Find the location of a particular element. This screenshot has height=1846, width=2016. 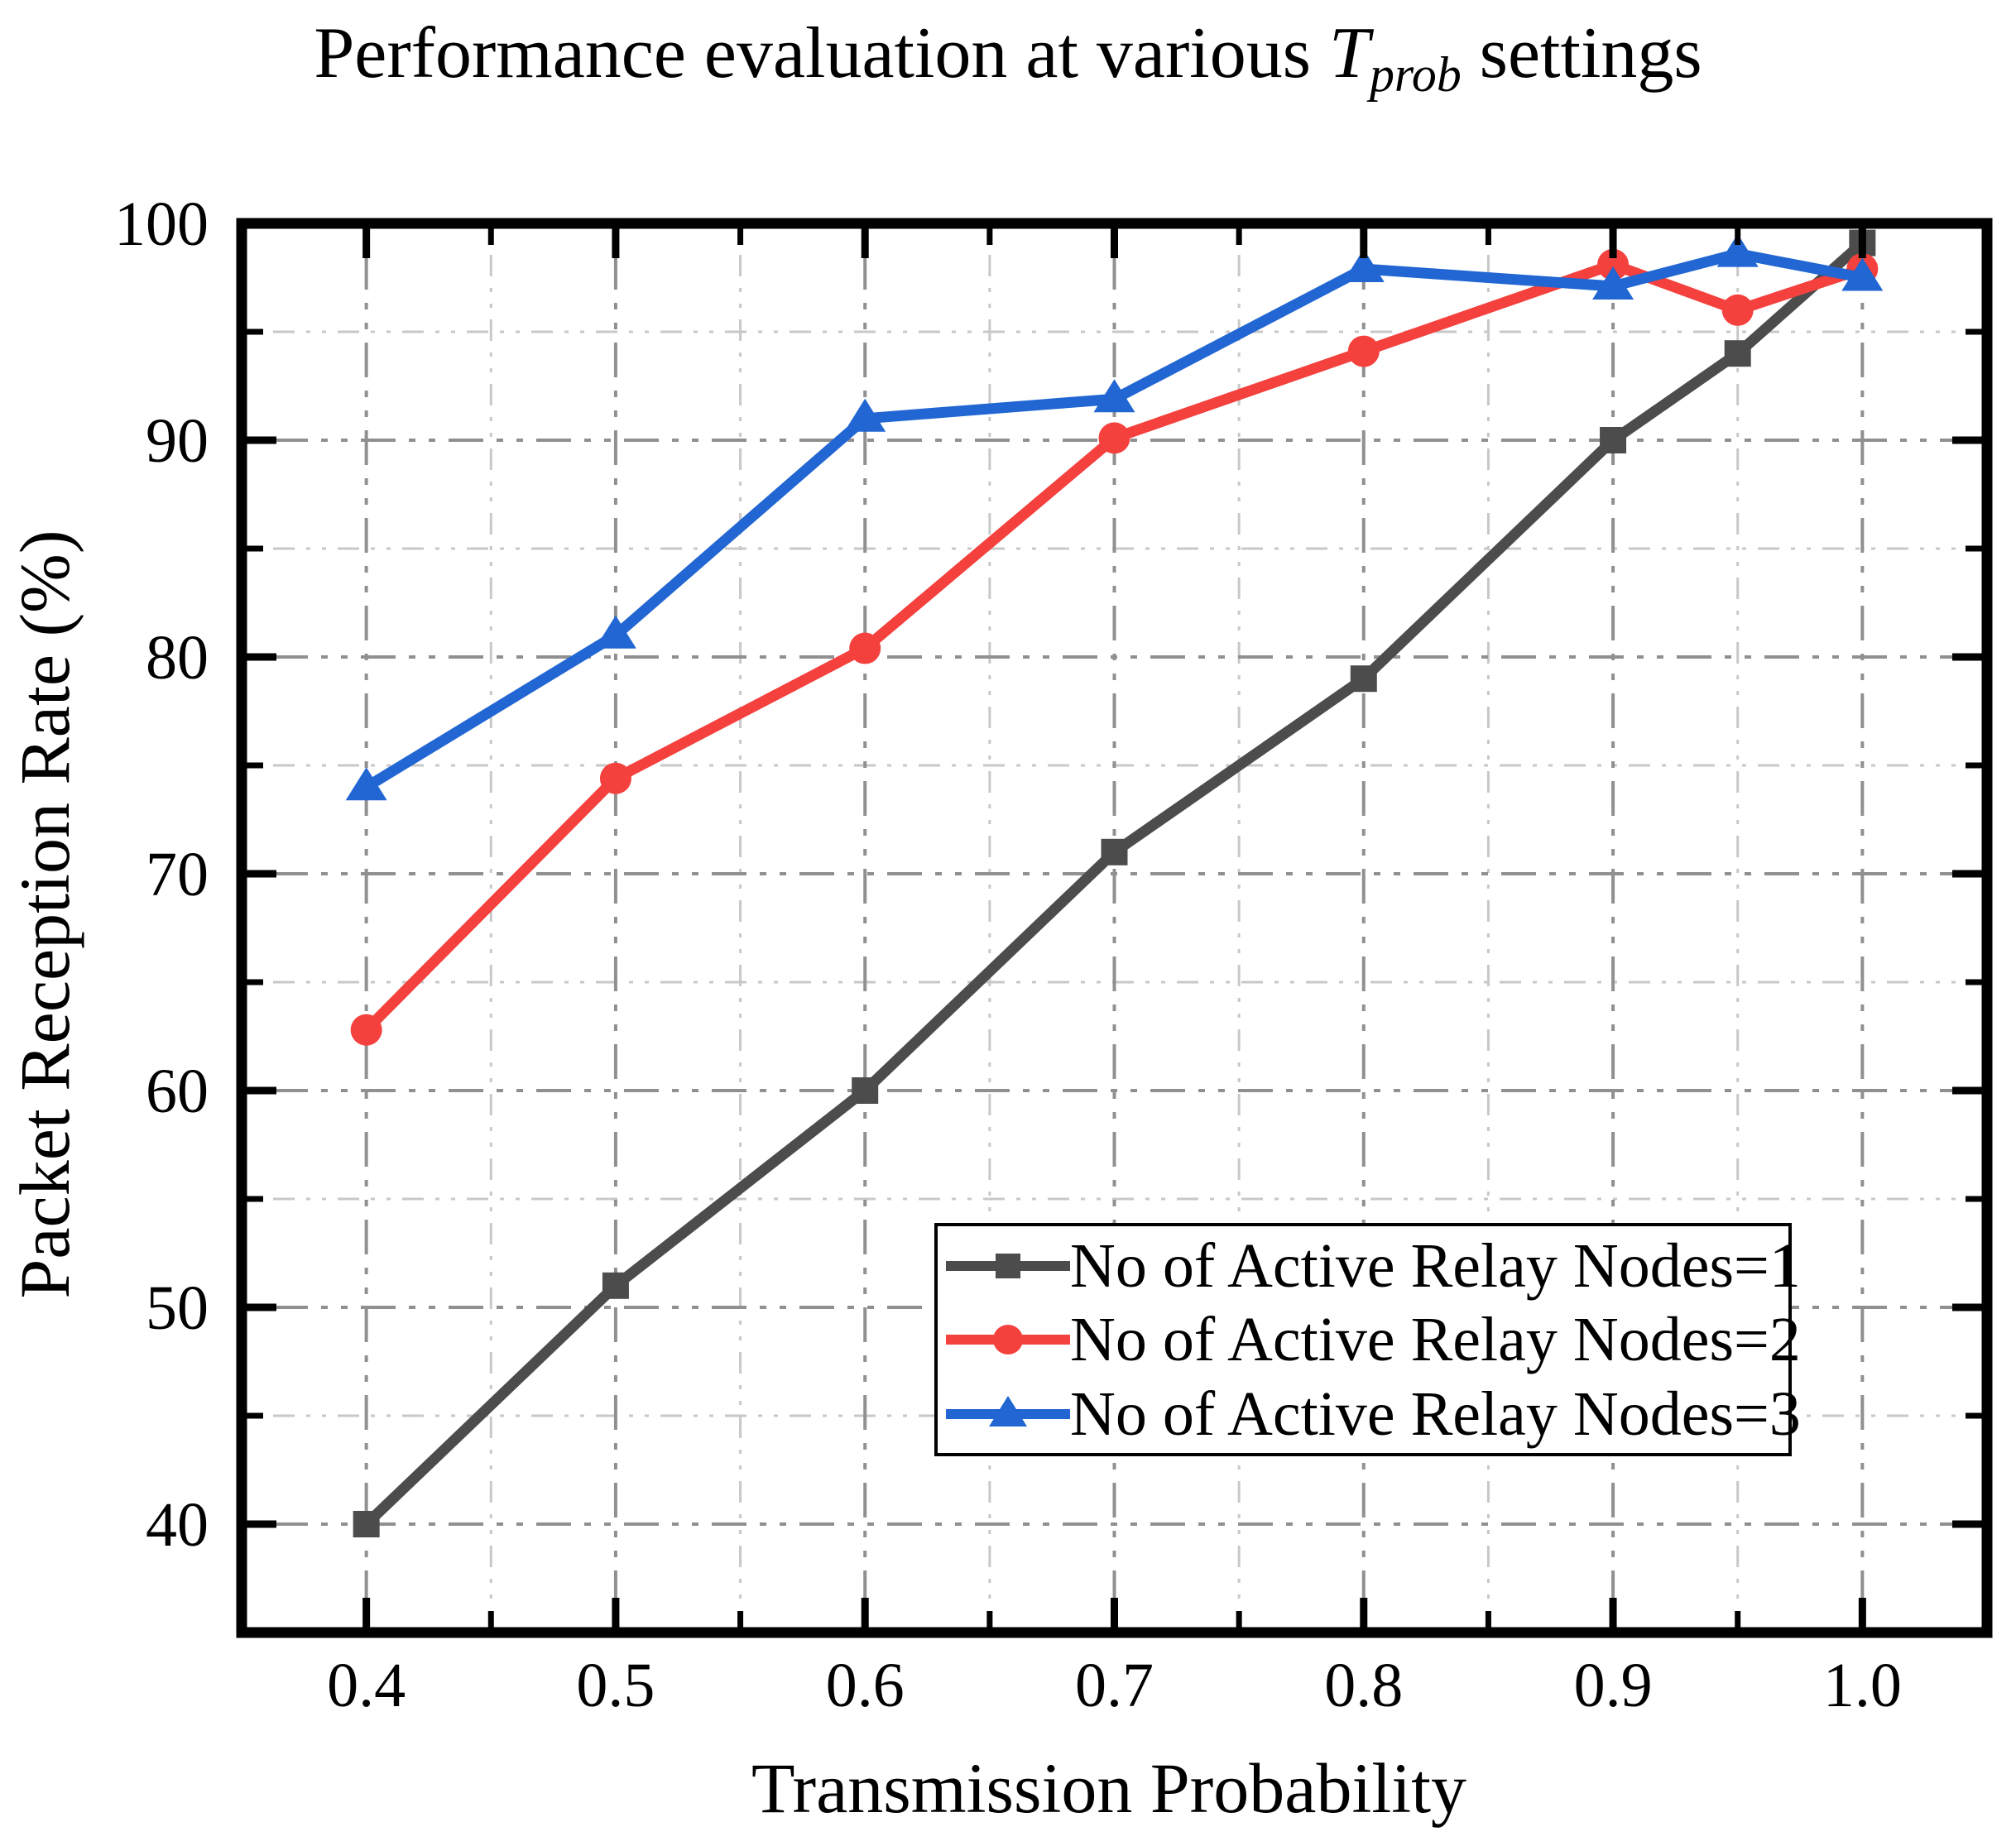

x-tick-label: 0.9 is located at coordinates (1613, 1685).